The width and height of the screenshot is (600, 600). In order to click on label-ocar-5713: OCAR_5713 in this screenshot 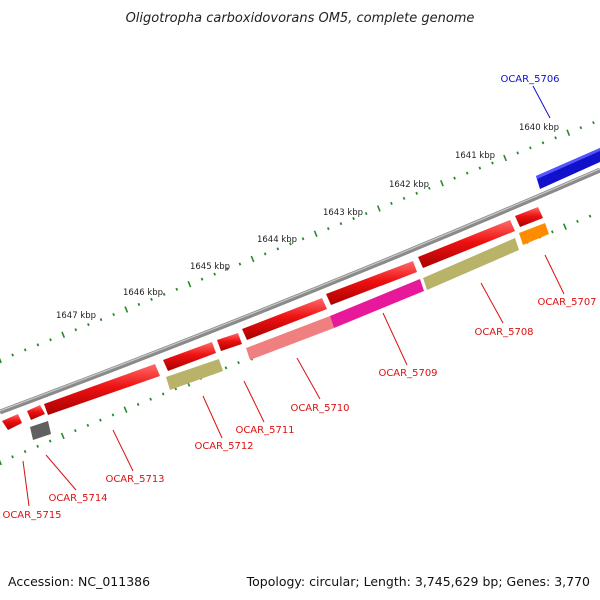, I will do `click(134, 479)`.